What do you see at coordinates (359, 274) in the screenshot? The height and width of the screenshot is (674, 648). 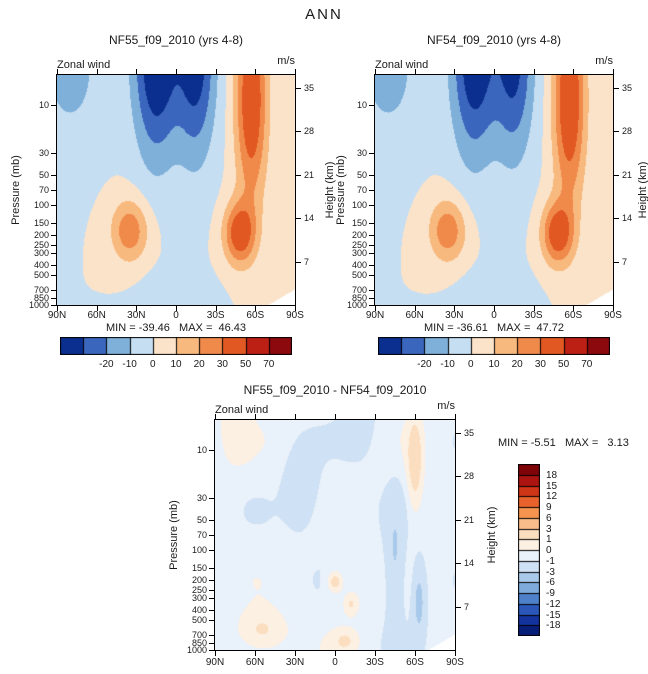 I see `pressure-tick-label: 500` at bounding box center [359, 274].